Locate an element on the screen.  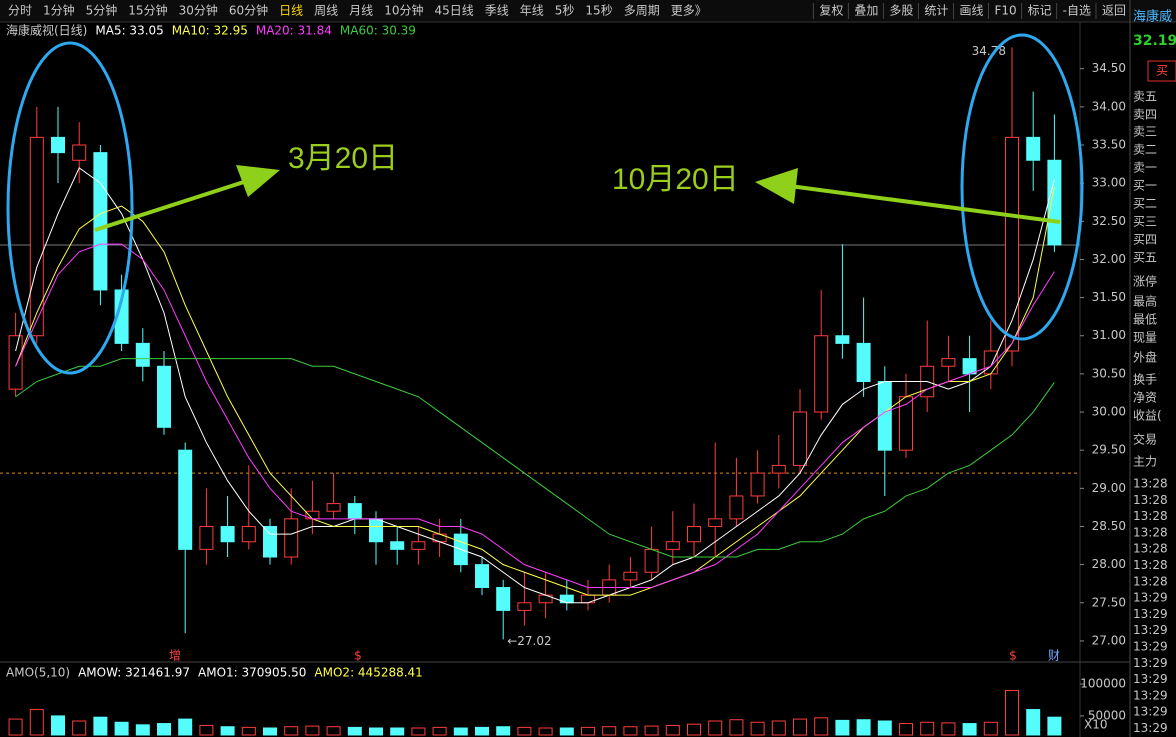
toolbar-item: 日线 is located at coordinates (291, 11).